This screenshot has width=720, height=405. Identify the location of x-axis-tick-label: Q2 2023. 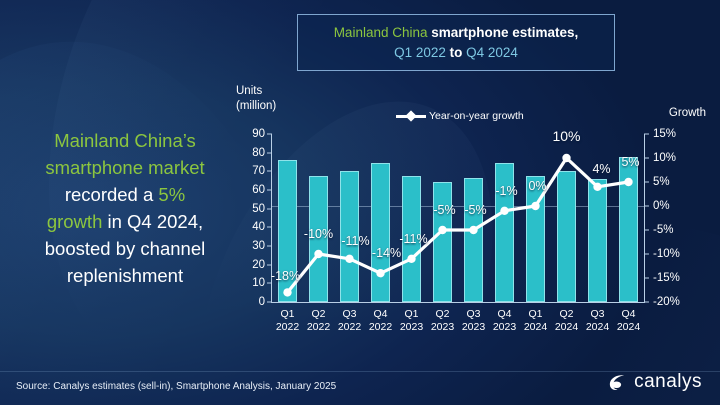
(442, 320).